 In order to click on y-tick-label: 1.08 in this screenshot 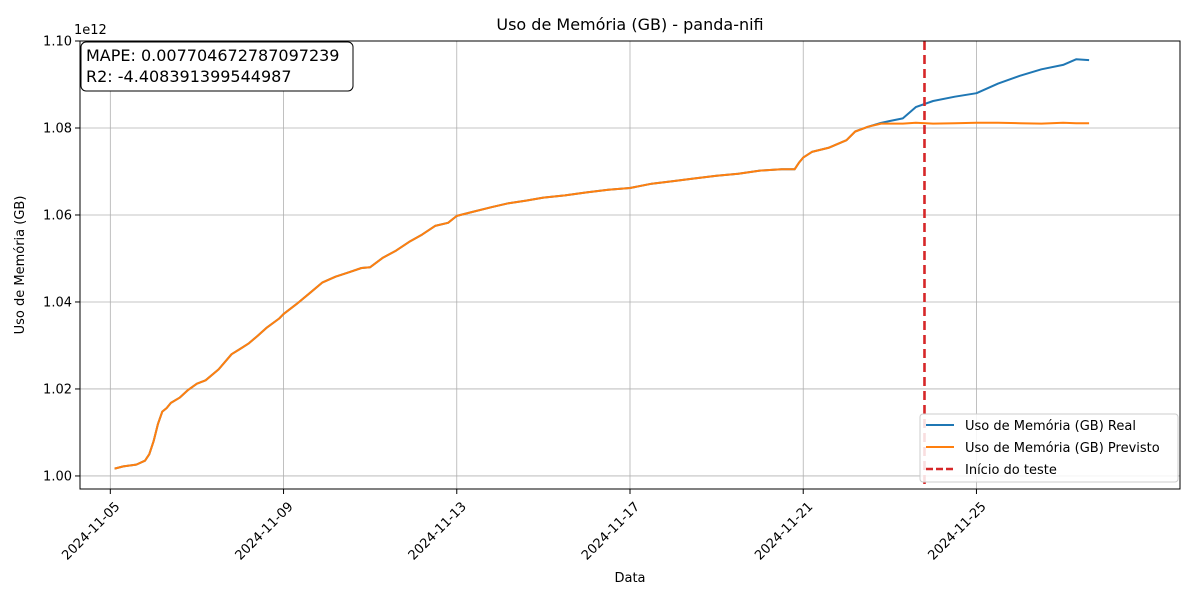, I will do `click(57, 128)`.